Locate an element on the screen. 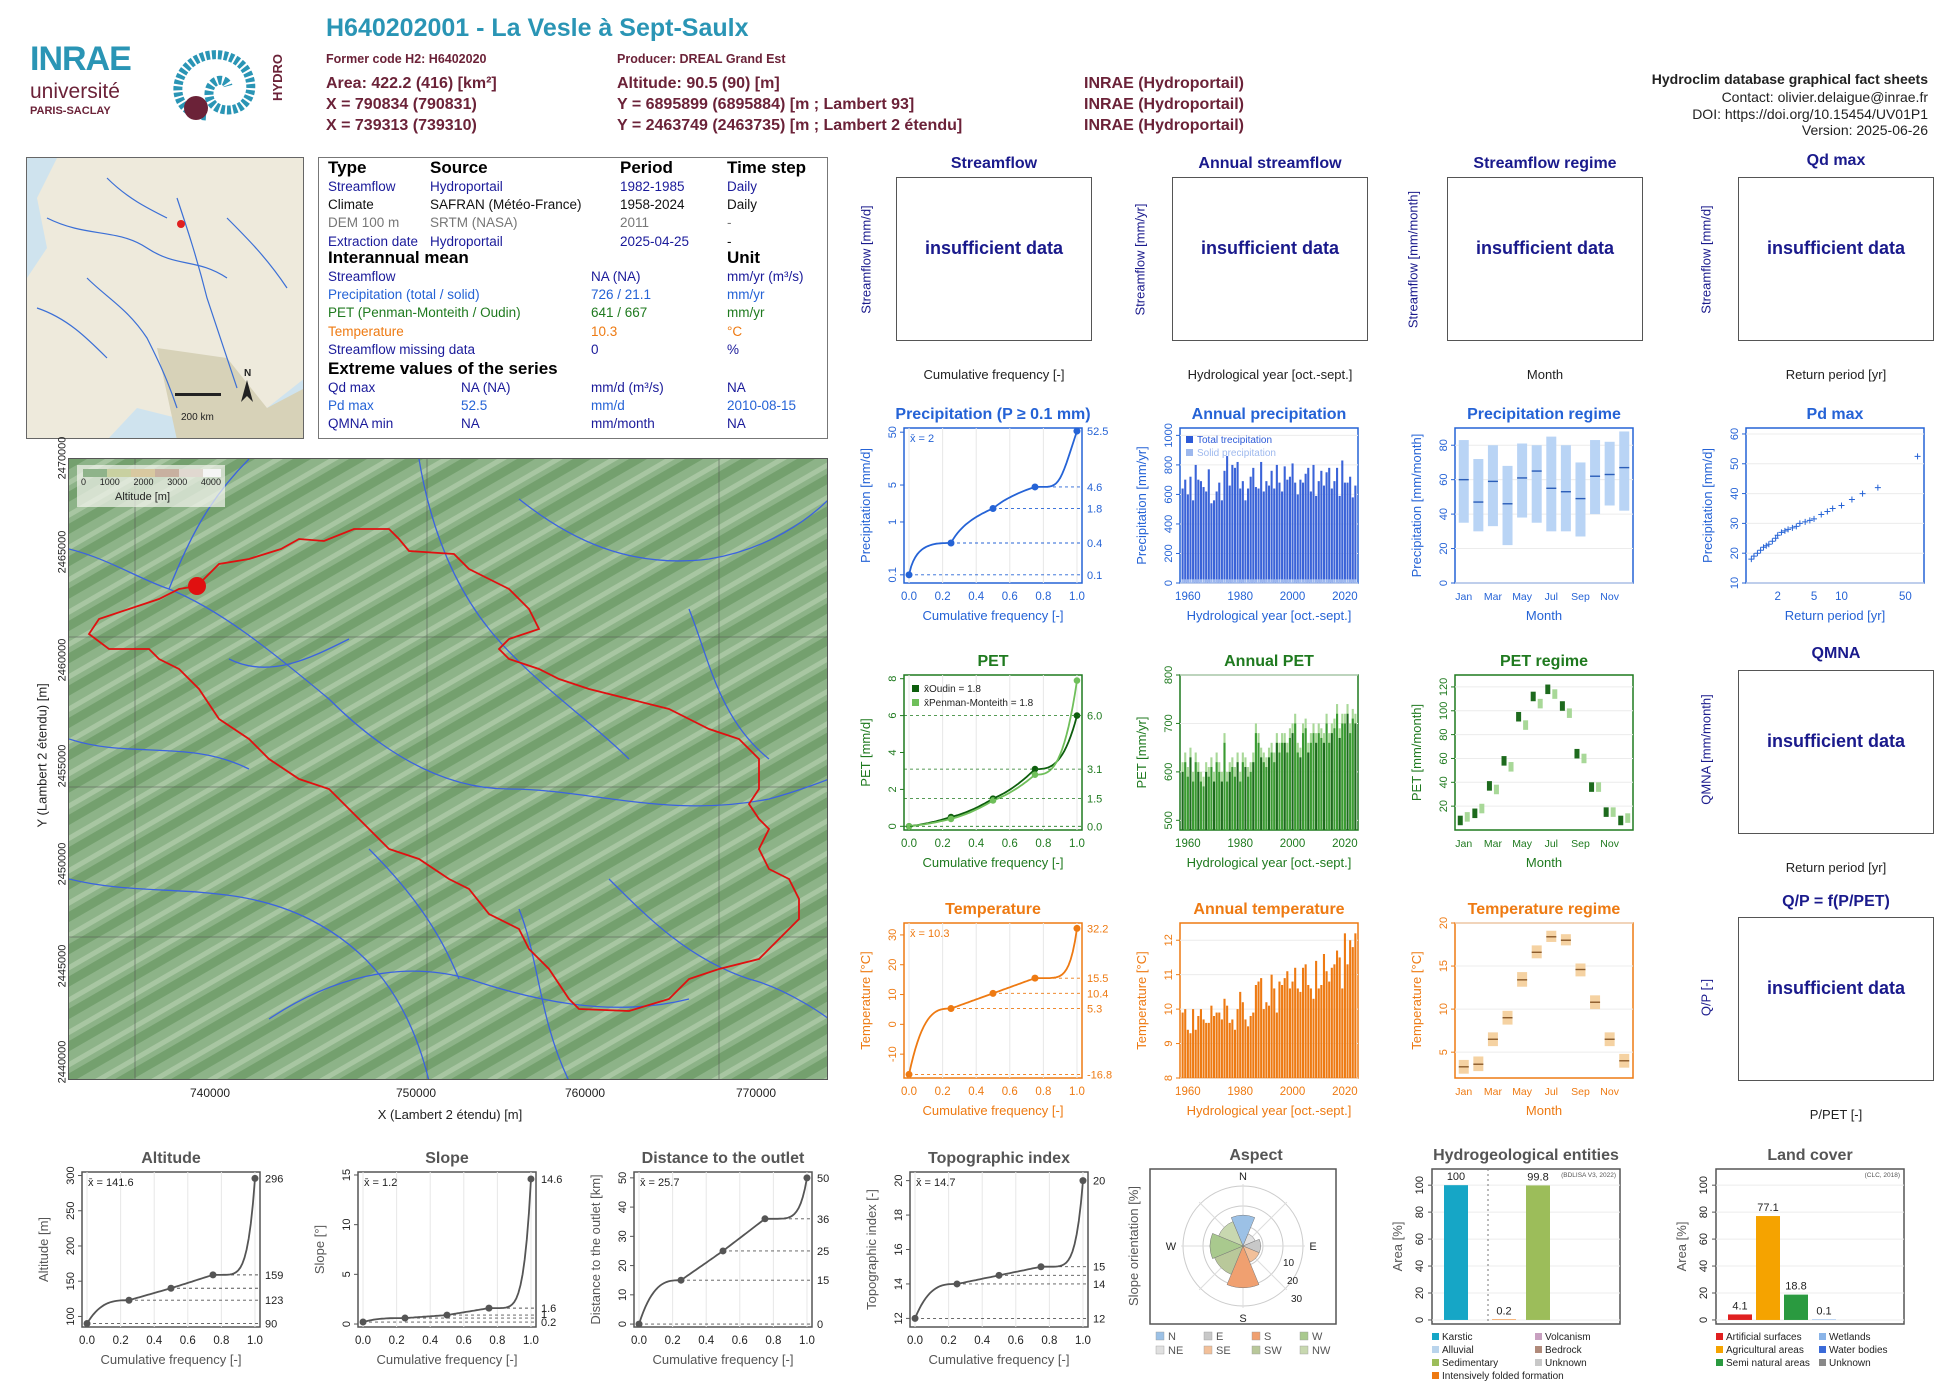 This screenshot has width=1960, height=1386. slope-frame: Slope Cumulative frequency [-] Slope [°] is located at coordinates (424, 1258).